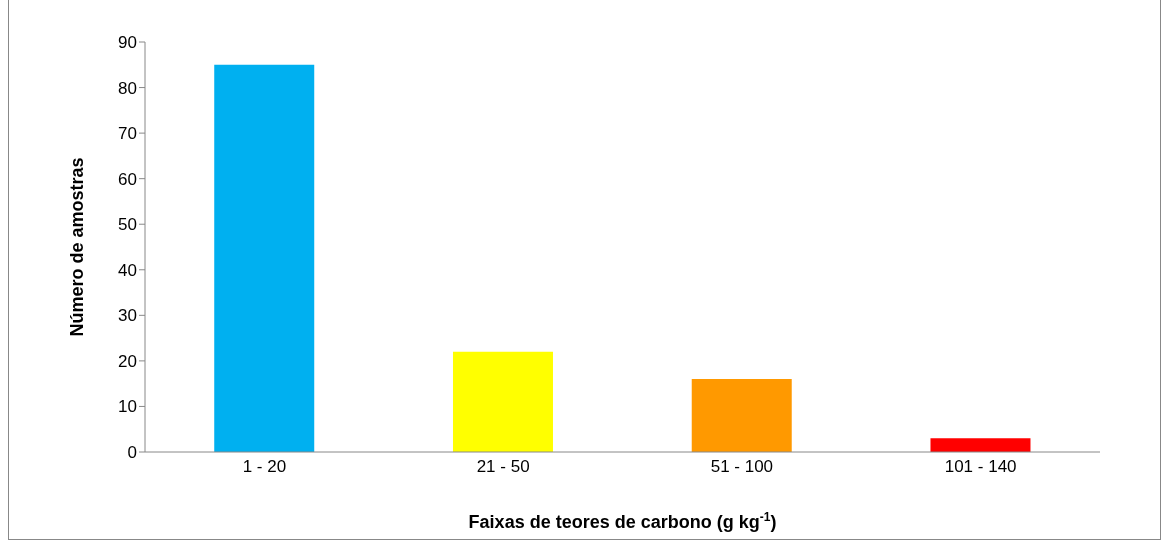 The image size is (1168, 540). Describe the element at coordinates (127, 134) in the screenshot. I see `y-tick-label: 70` at that location.